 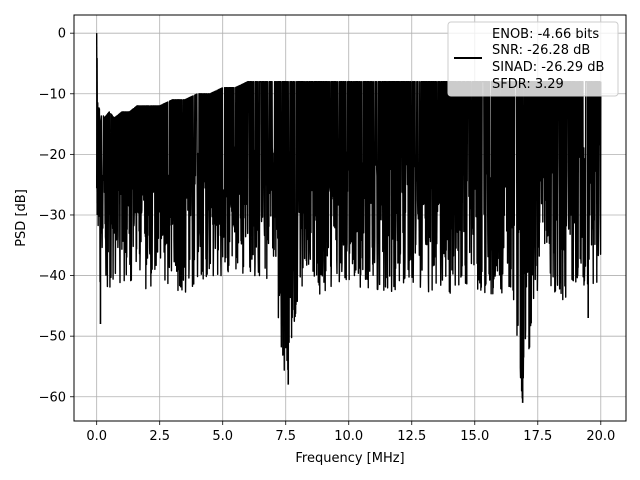 I want to click on legend-line-snr: SNR: -26.28 dB, so click(x=541, y=50).